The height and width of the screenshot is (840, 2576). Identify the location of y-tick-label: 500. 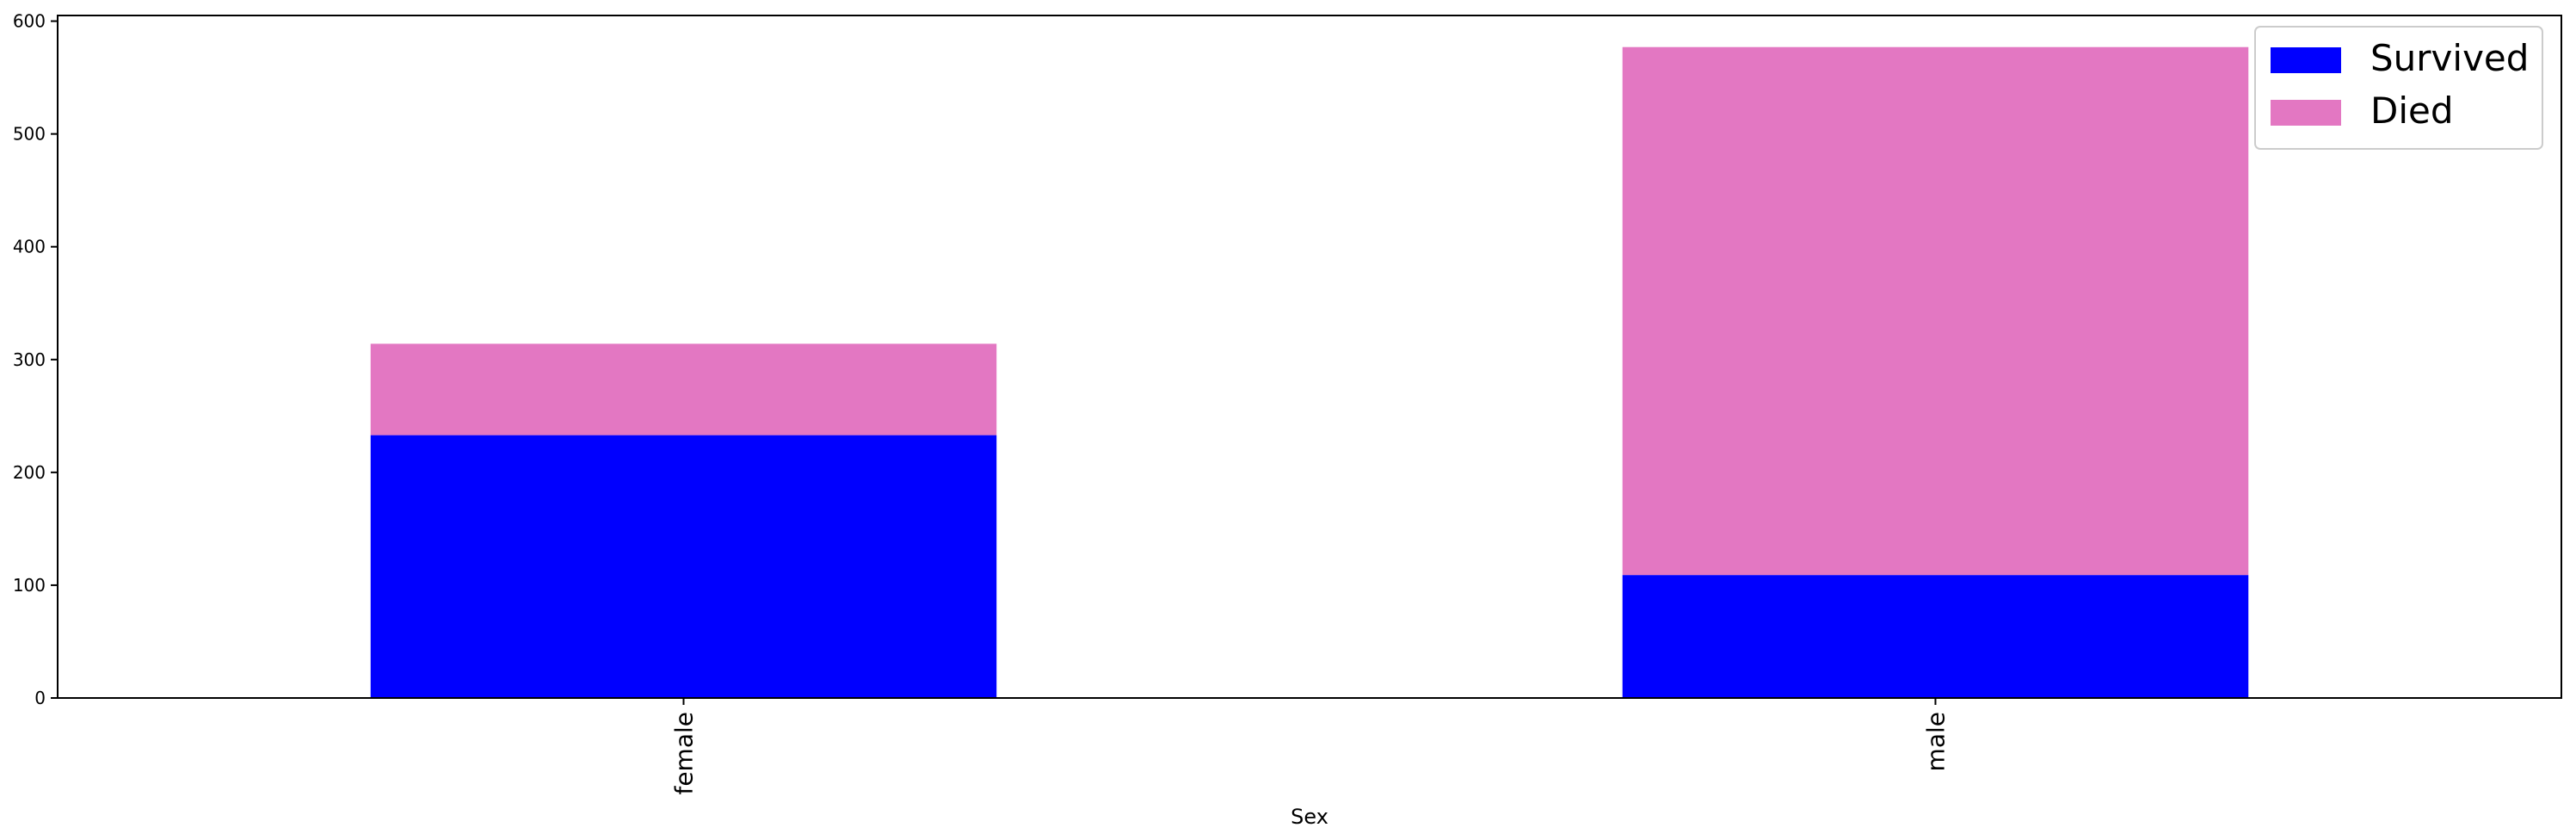
(30, 134).